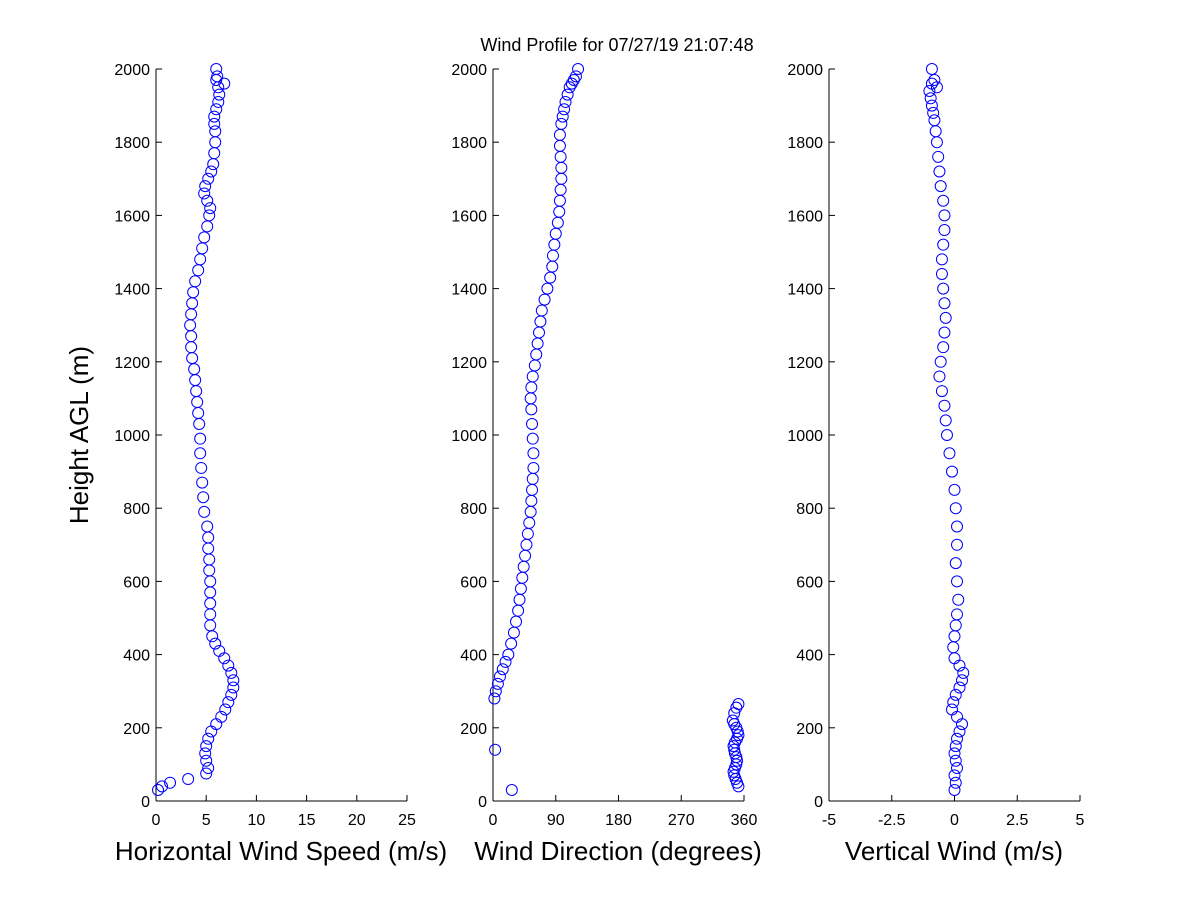 The height and width of the screenshot is (900, 1200). I want to click on x-axis-title: Horizontal Wind Speed (m/s), so click(281, 851).